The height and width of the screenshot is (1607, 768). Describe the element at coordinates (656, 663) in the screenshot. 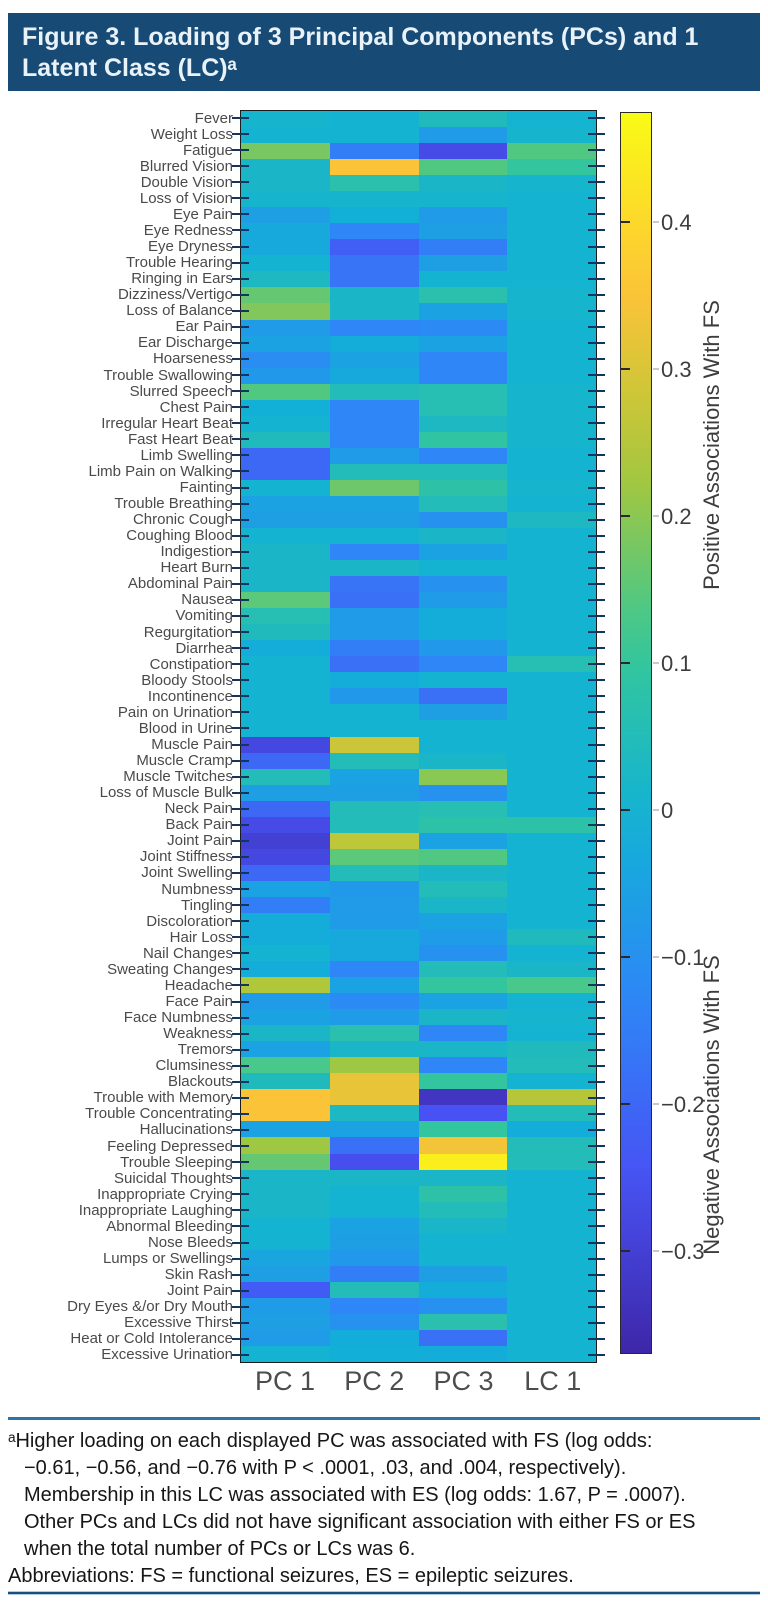

I see `colorbar-tick-outer` at that location.